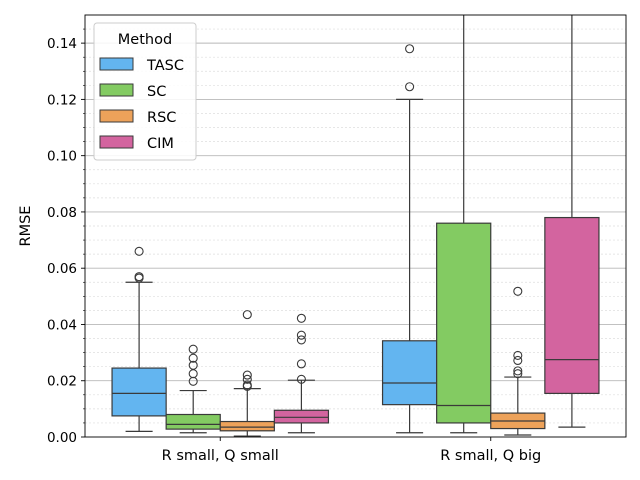  Describe the element at coordinates (116, 116) in the screenshot. I see `legend-swatch-rsc` at that location.